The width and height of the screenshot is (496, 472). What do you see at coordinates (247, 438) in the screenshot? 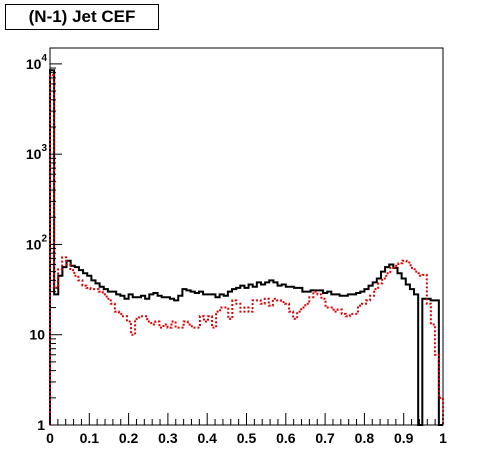
I see `x-tick-label: 0.5` at bounding box center [247, 438].